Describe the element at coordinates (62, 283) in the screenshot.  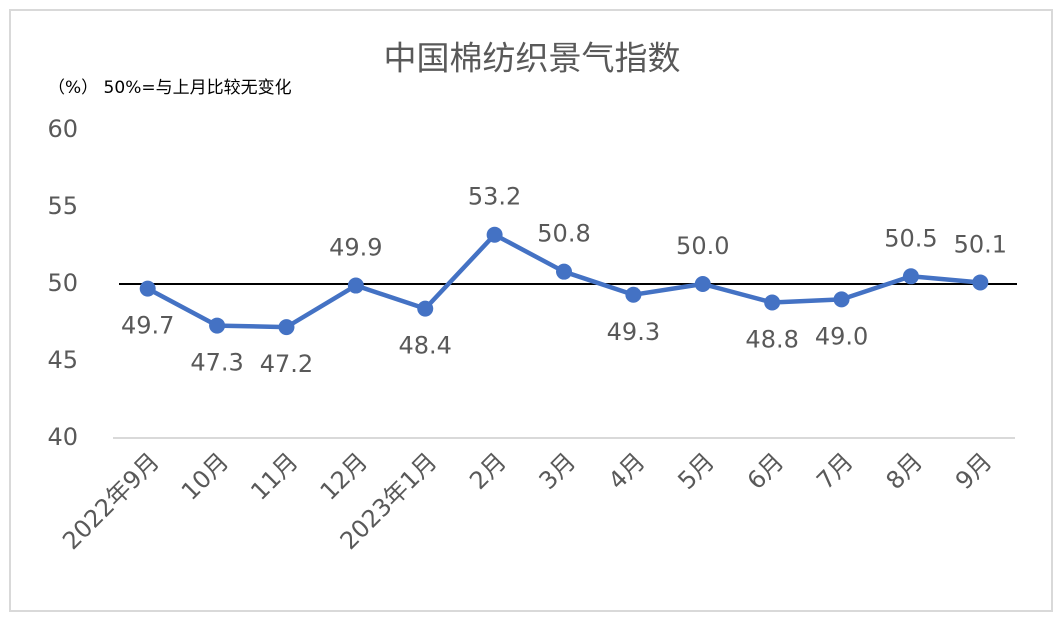
I see `y-tick-label: 50` at that location.